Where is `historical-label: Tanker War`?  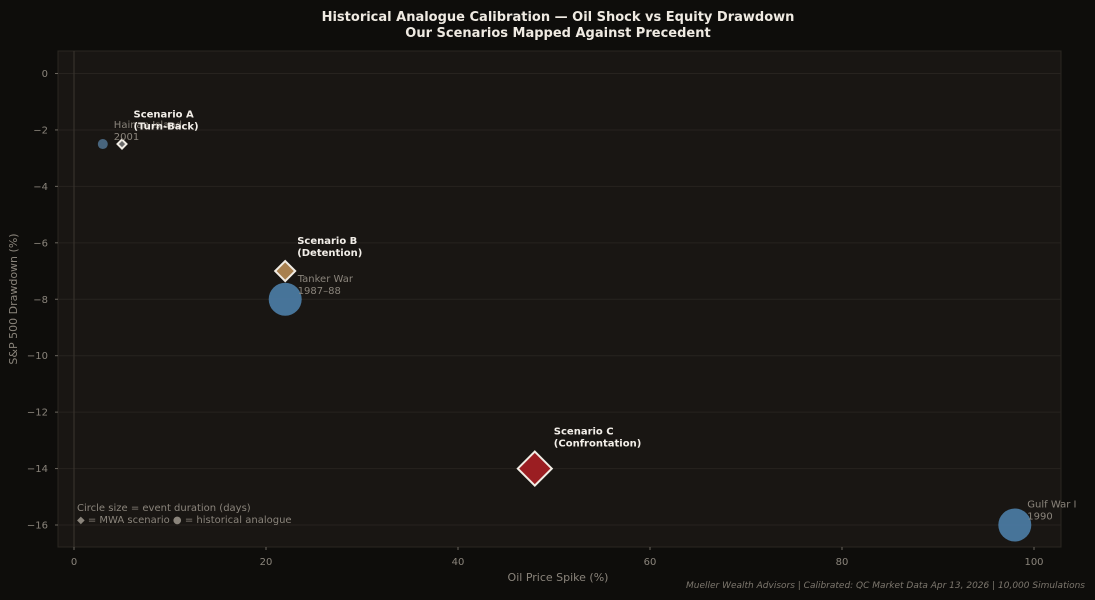 historical-label: Tanker War is located at coordinates (325, 279).